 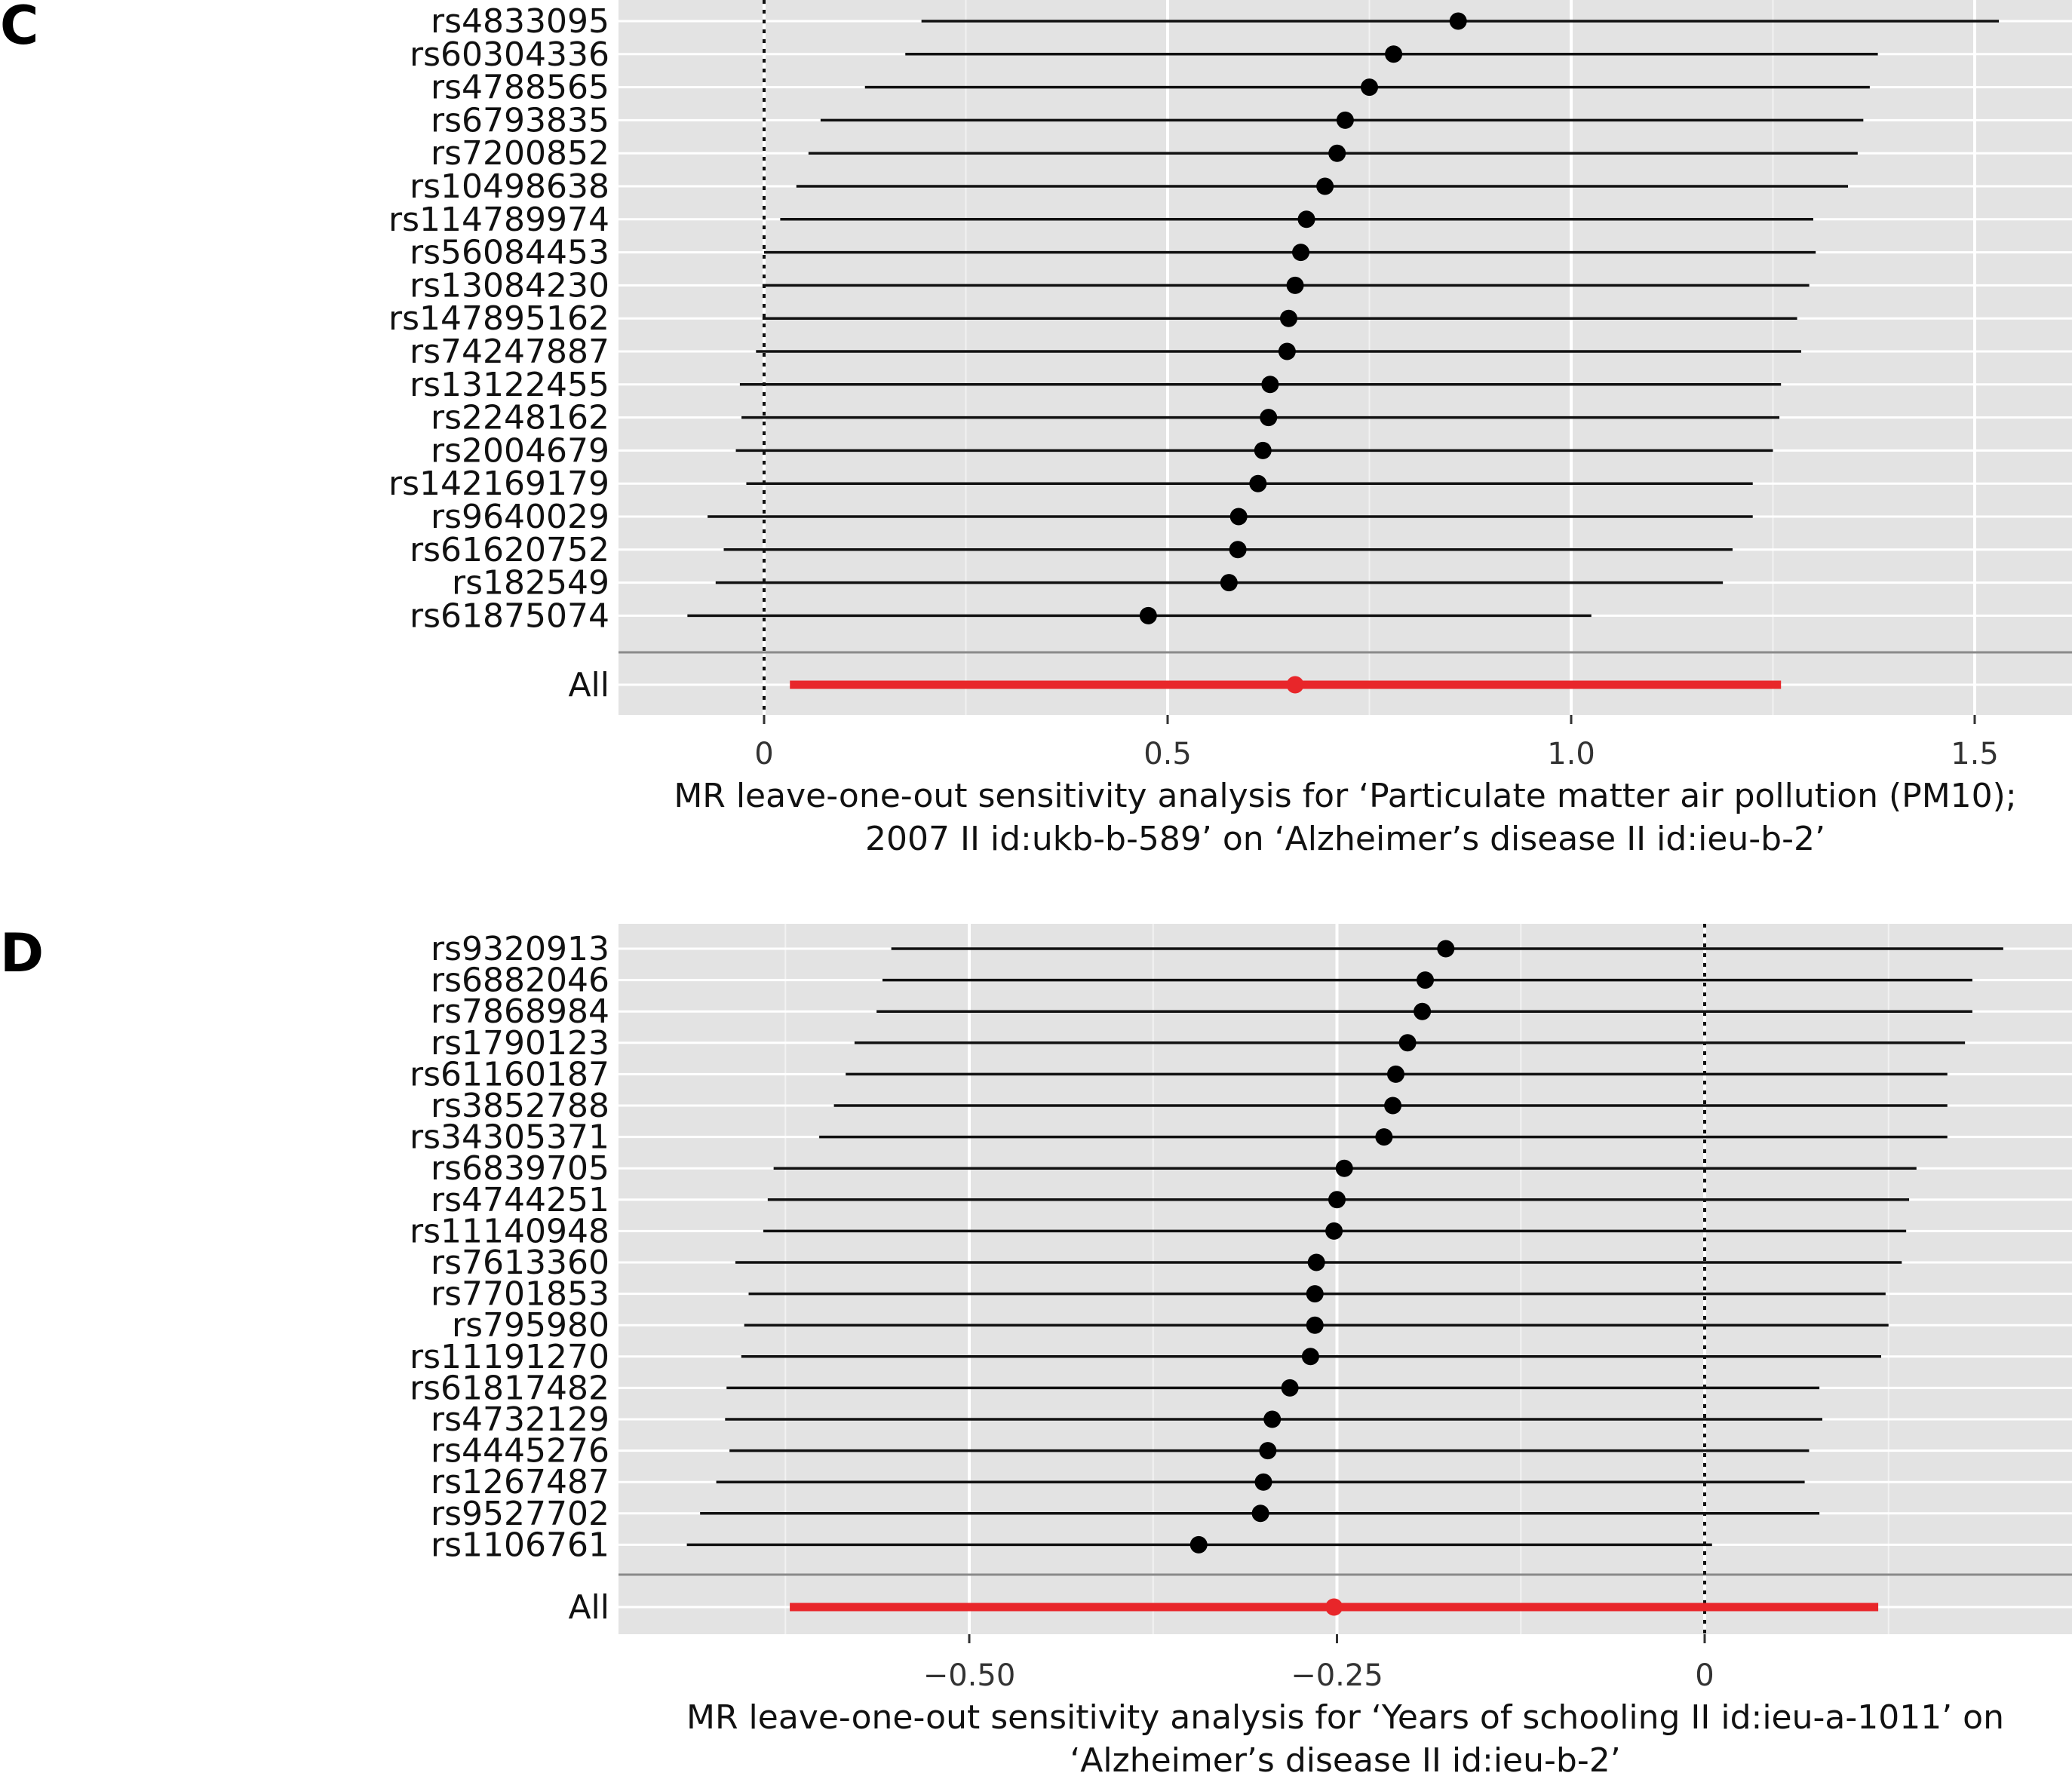 What do you see at coordinates (520, 1168) in the screenshot?
I see `snp-label: rs6839705` at bounding box center [520, 1168].